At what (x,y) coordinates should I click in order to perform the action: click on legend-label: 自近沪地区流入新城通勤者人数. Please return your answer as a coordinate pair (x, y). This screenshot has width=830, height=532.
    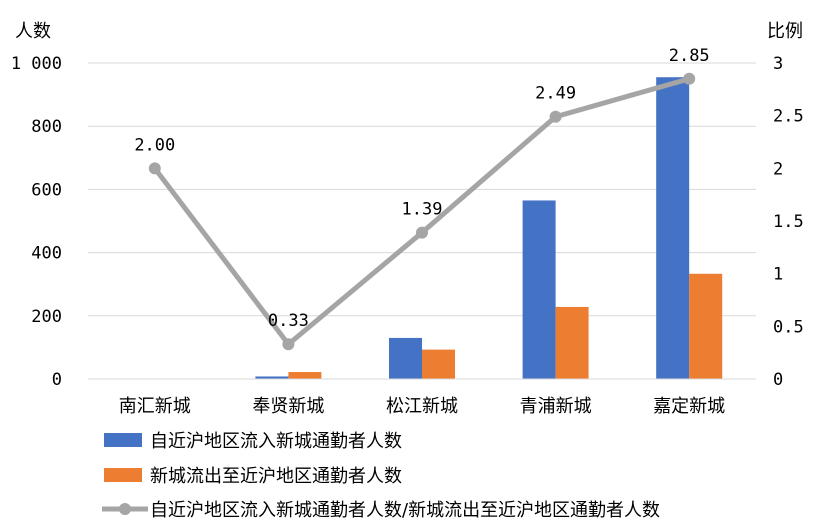
    Looking at the image, I should click on (276, 441).